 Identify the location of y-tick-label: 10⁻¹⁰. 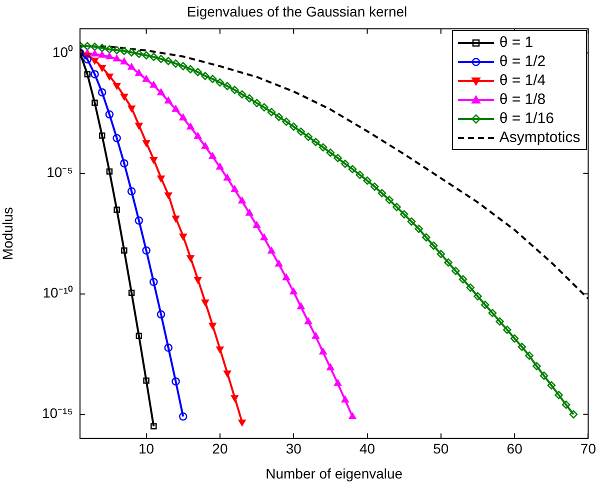
(57, 292).